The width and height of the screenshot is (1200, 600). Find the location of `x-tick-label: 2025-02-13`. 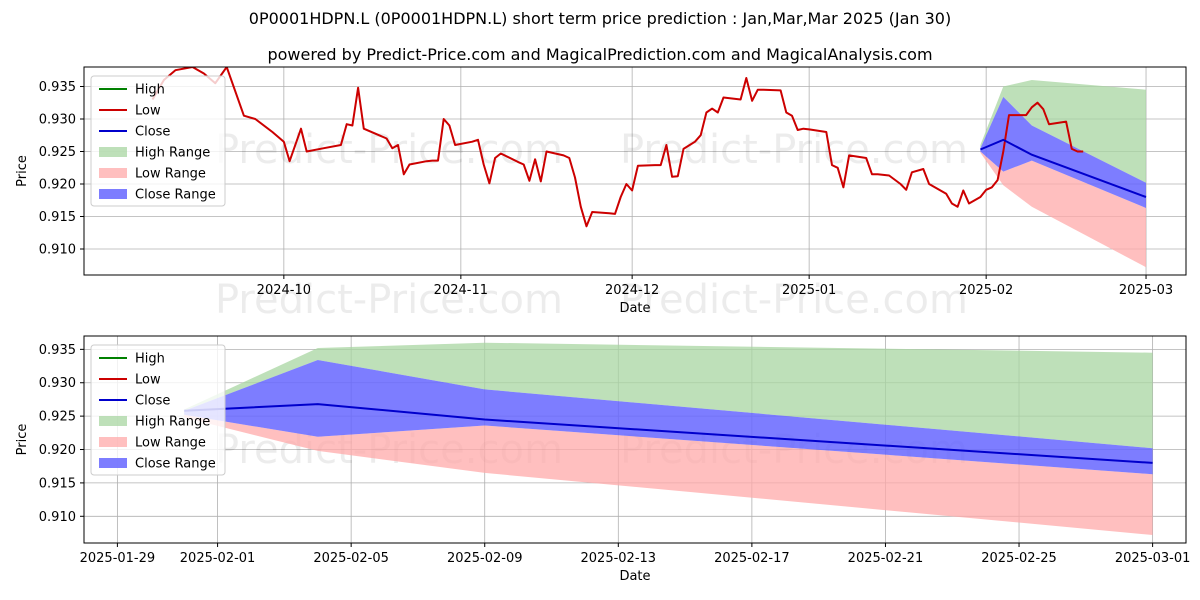

x-tick-label: 2025-02-13 is located at coordinates (619, 558).